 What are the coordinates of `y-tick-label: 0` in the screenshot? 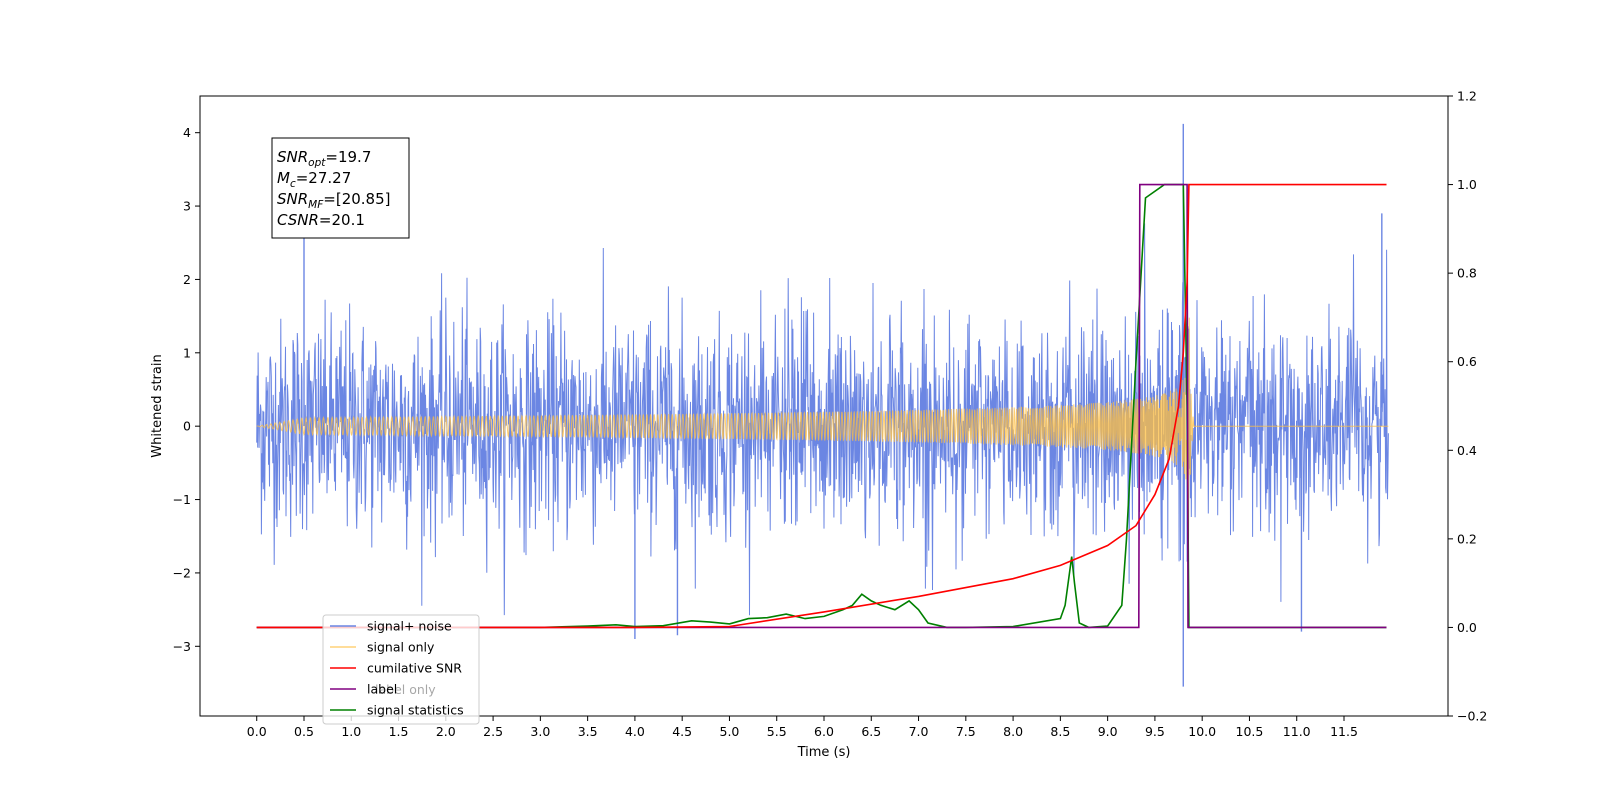 It's located at (187, 426).